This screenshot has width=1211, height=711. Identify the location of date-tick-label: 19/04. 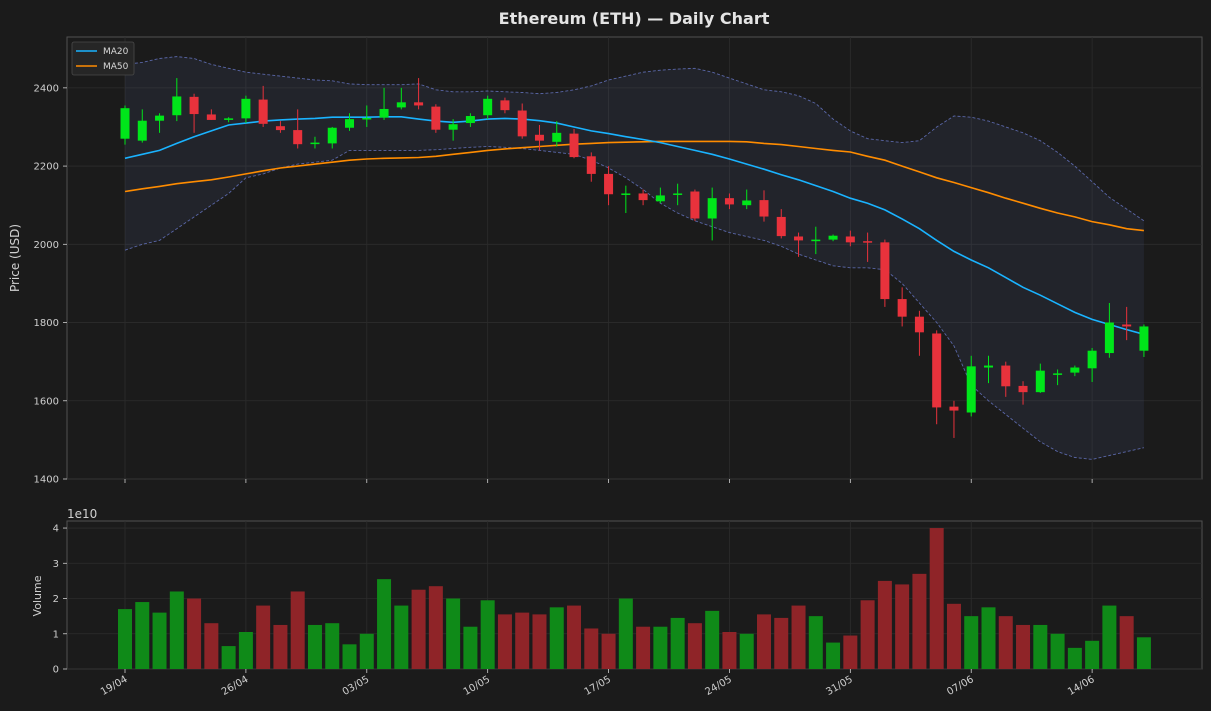
(114, 686).